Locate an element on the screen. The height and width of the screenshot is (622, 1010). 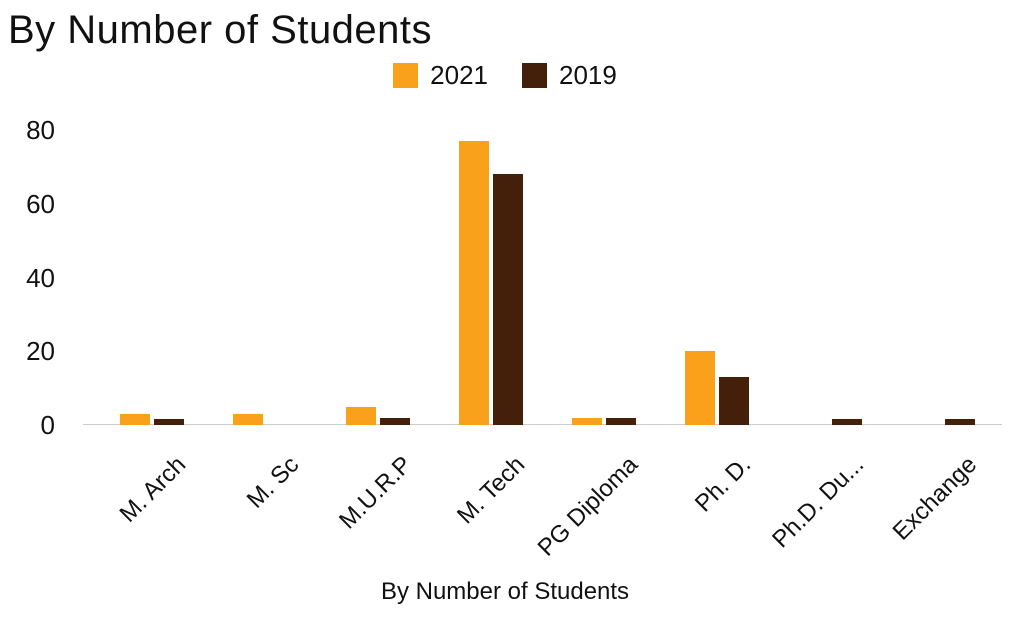
legend: 2021 2019 is located at coordinates (505, 75).